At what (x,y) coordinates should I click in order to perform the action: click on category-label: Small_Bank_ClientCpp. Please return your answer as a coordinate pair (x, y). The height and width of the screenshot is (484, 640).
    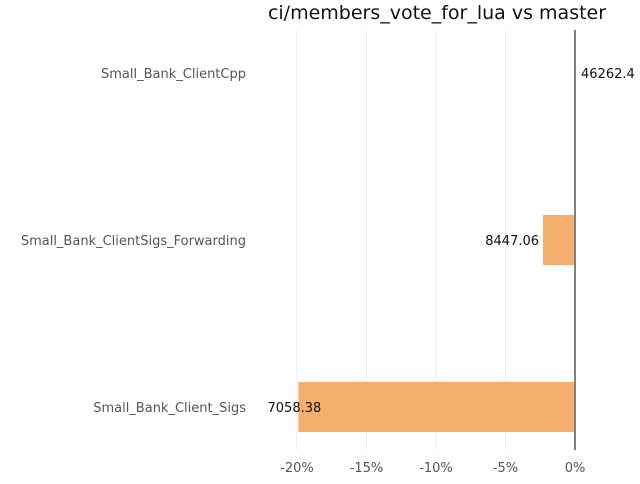
    Looking at the image, I should click on (173, 74).